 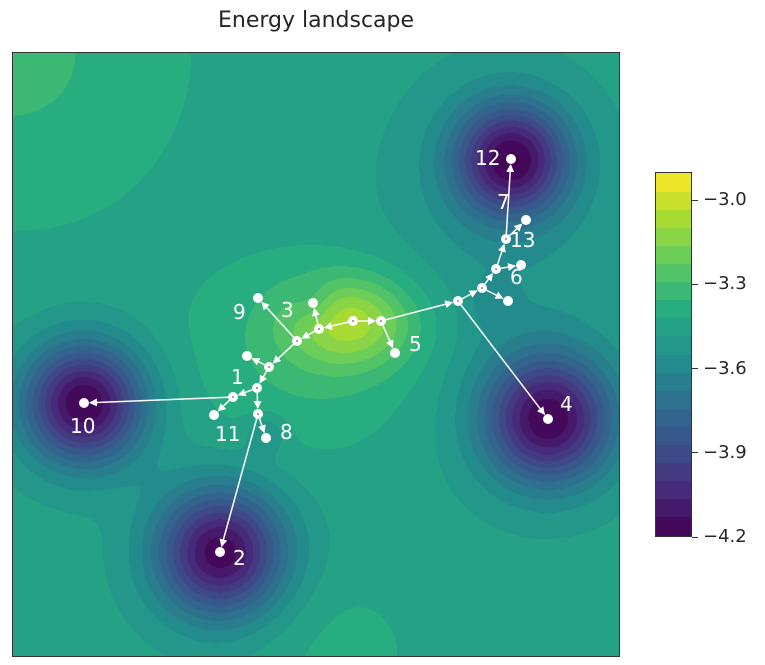 What do you see at coordinates (725, 452) in the screenshot?
I see `colorbar-tick-label: −3.9` at bounding box center [725, 452].